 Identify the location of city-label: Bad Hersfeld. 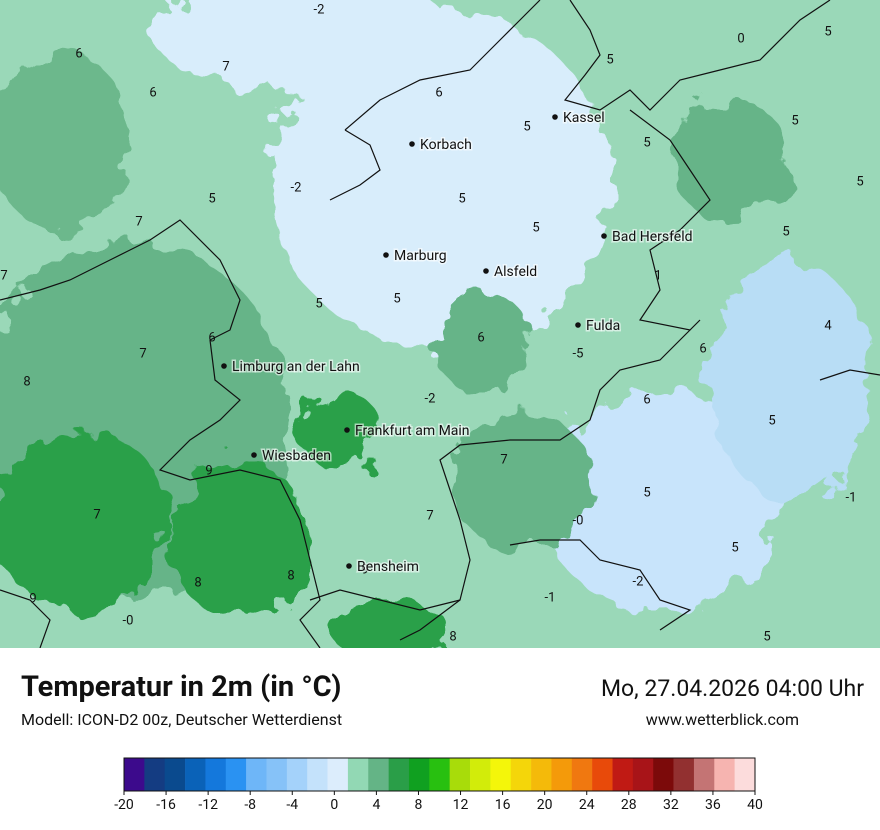
(652, 237).